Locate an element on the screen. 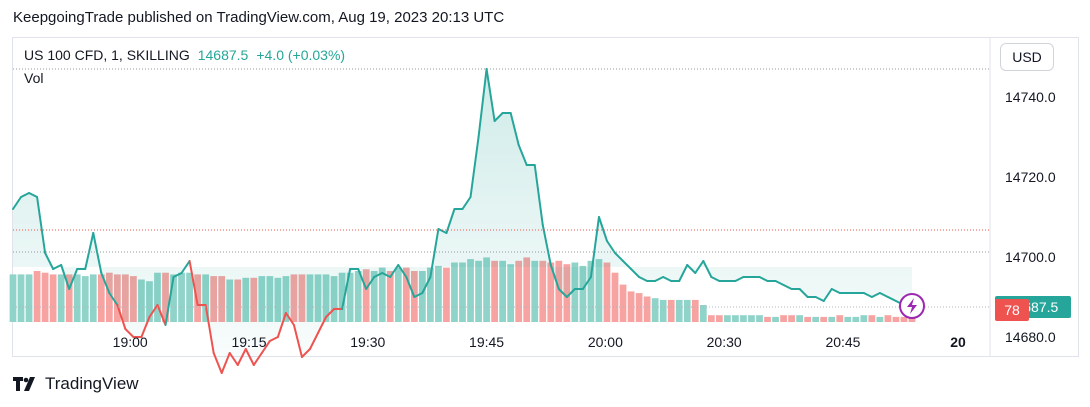 The height and width of the screenshot is (407, 1090). y-tick-label: 14700.0 is located at coordinates (1030, 257).